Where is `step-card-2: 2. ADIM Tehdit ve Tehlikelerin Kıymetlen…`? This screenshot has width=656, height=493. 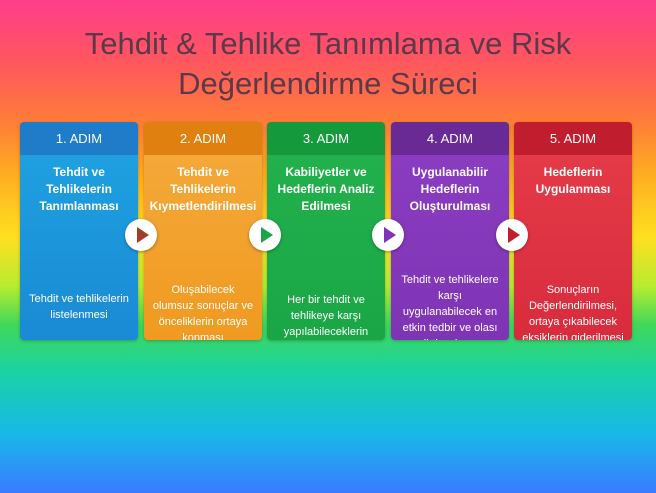
step-card-2: 2. ADIM Tehdit ve Tehlikelerin Kıymetlen… is located at coordinates (203, 231).